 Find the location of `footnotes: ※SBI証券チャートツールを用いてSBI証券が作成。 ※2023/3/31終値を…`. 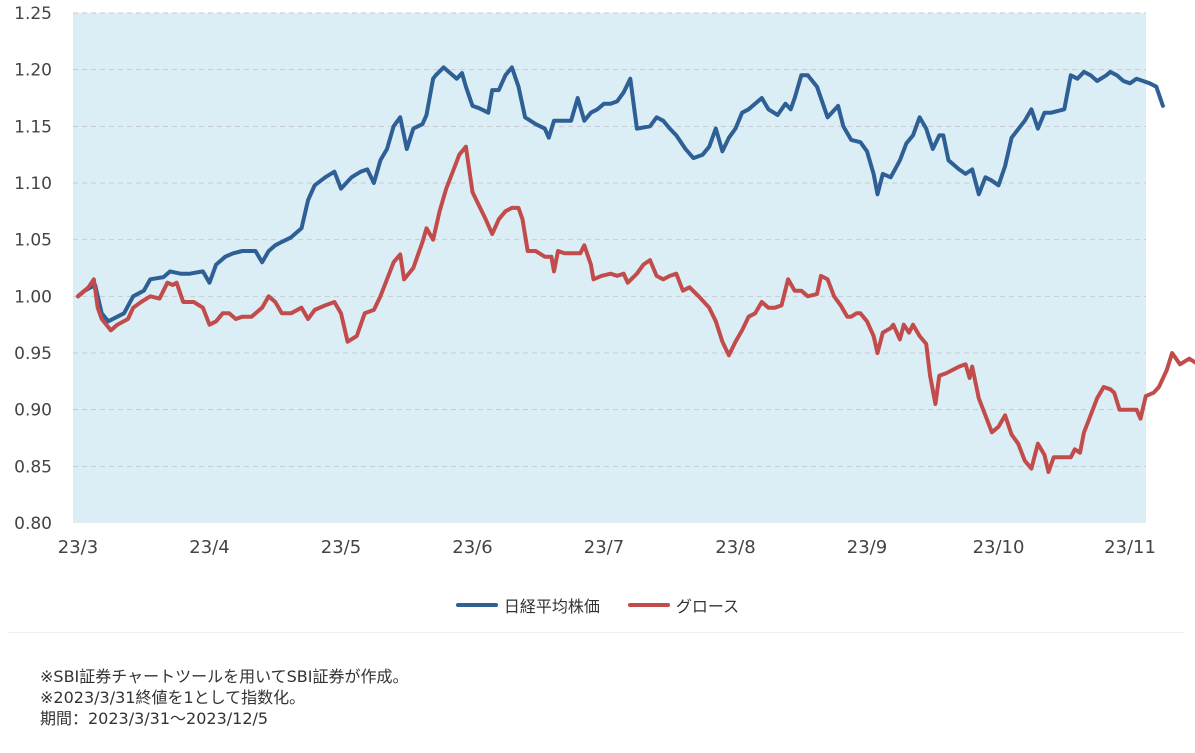

footnotes: ※SBI証券チャートツールを用いてSBI証券が作成。 ※2023/3/31終値を… is located at coordinates (224, 697).